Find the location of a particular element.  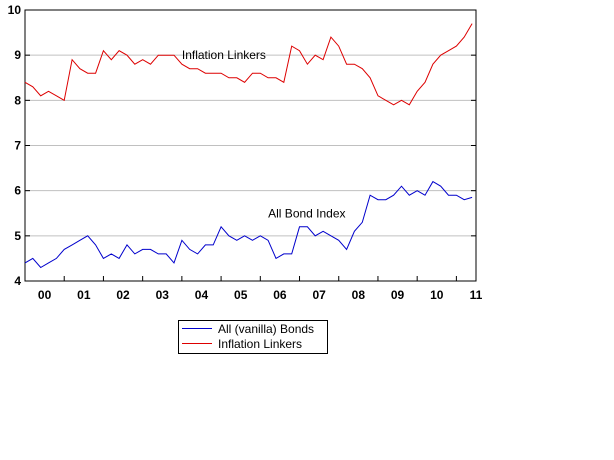

y-tick-label: 10 is located at coordinates (15, 10).